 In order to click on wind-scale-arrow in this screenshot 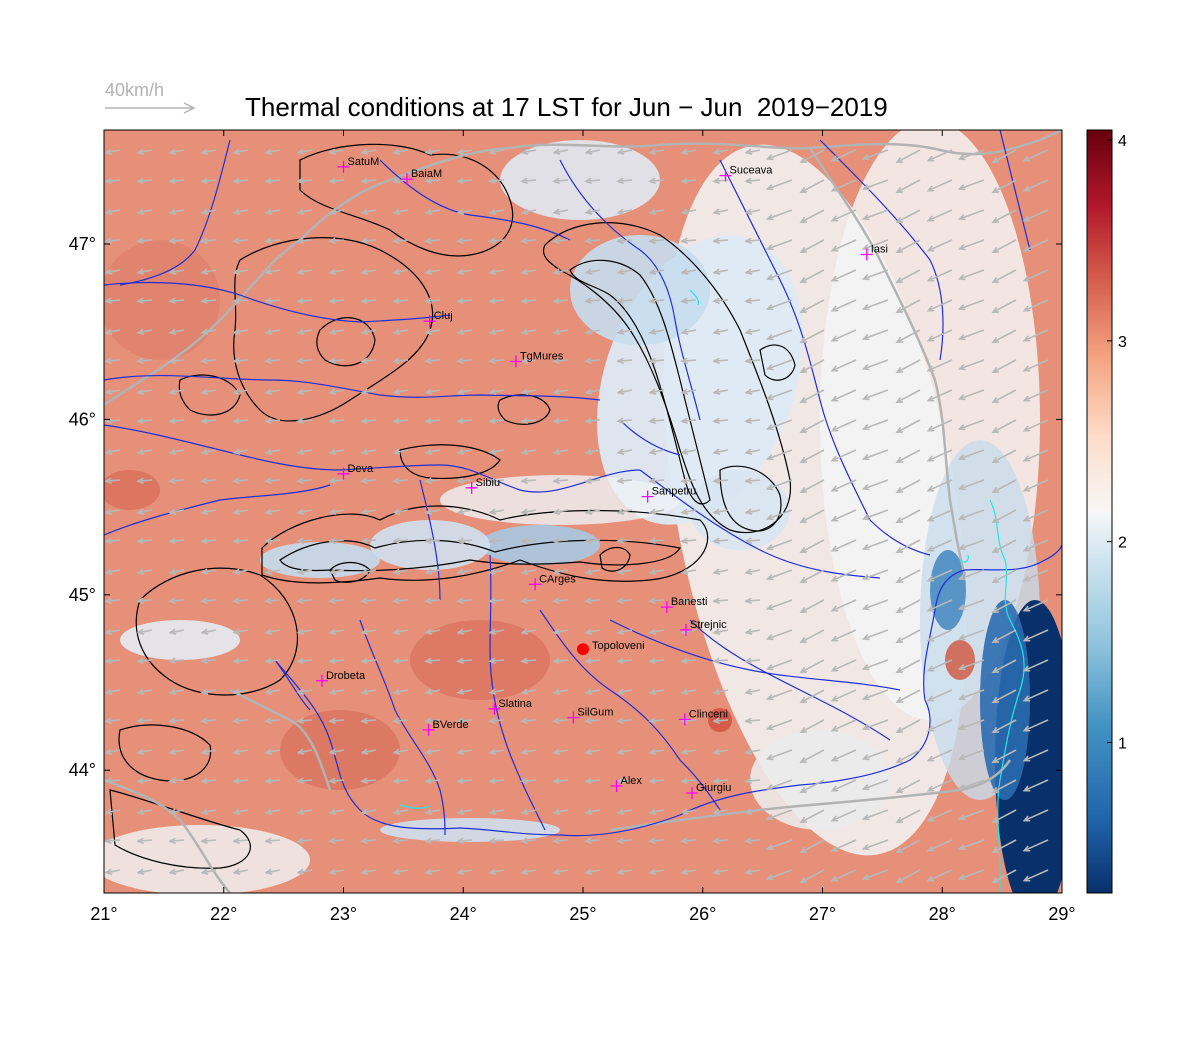, I will do `click(150, 108)`.